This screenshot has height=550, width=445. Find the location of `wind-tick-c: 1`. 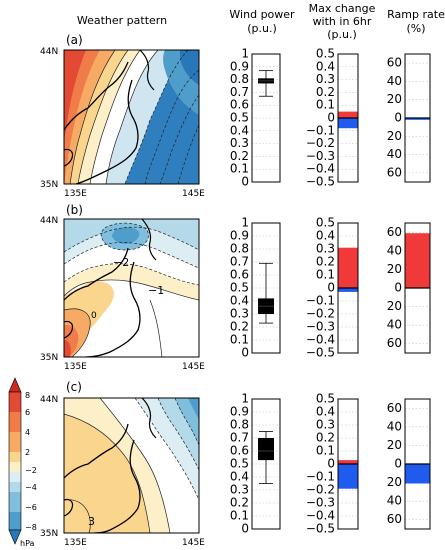

wind-tick-c: 1 is located at coordinates (245, 399).